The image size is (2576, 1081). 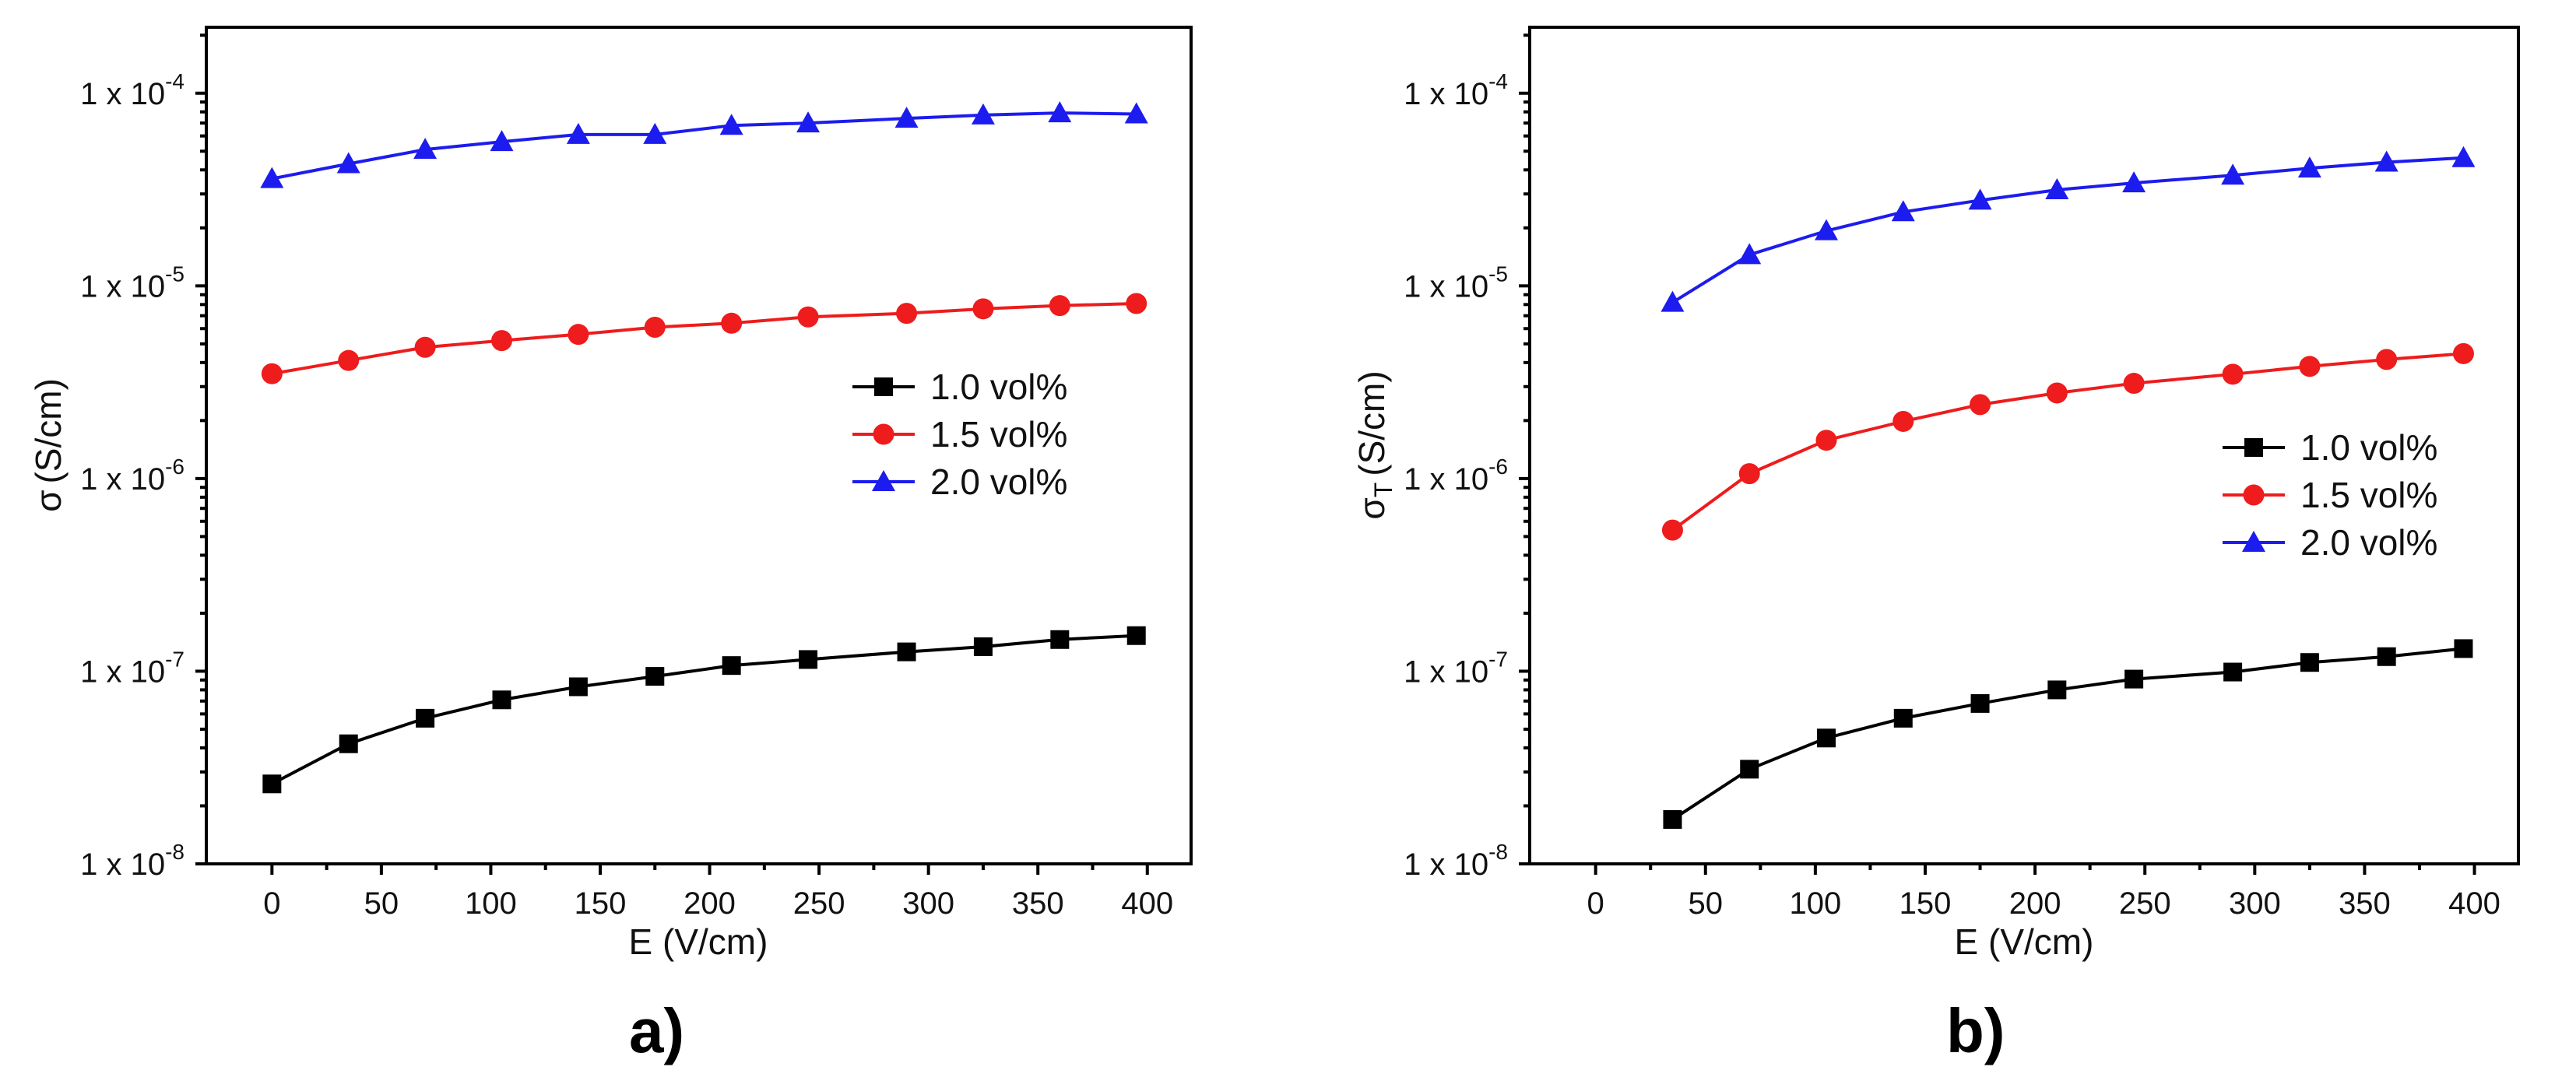 What do you see at coordinates (1456, 282) in the screenshot?
I see `y-tick-label: 1 x 10⁻⁵` at bounding box center [1456, 282].